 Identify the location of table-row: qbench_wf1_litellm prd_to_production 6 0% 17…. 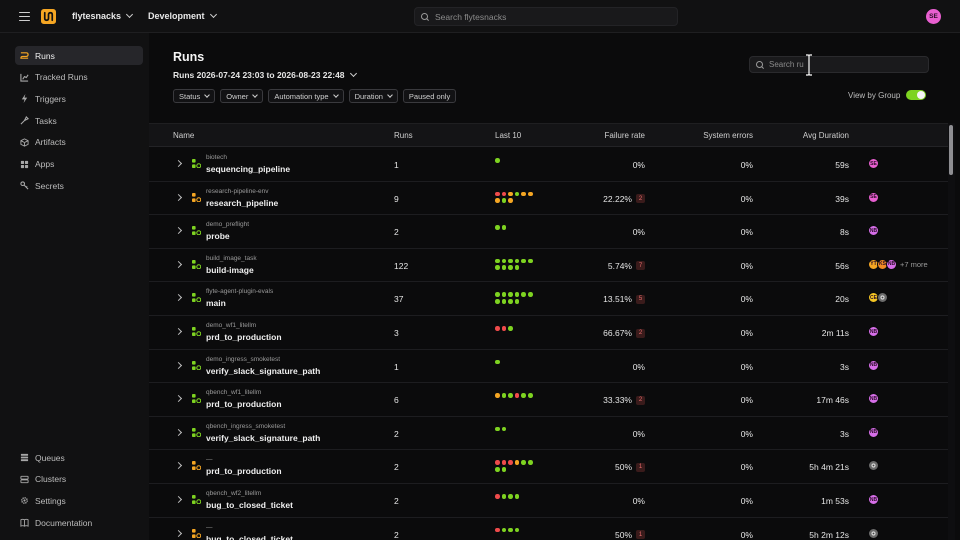
(549, 400).